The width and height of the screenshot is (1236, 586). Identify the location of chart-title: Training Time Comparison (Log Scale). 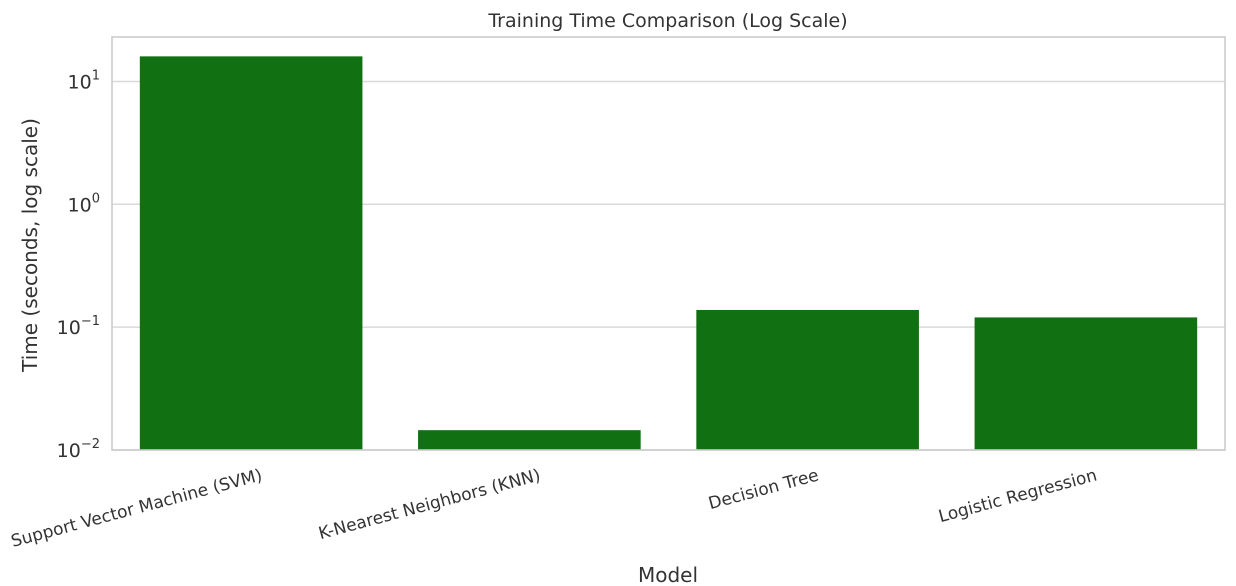
(667, 21).